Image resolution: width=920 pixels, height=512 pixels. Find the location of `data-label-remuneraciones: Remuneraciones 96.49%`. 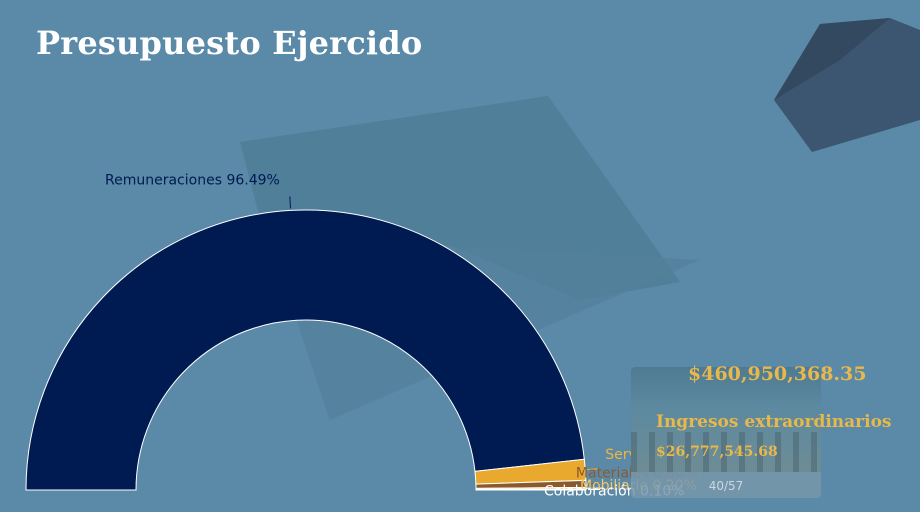

data-label-remuneraciones: Remuneraciones 96.49% is located at coordinates (192, 180).